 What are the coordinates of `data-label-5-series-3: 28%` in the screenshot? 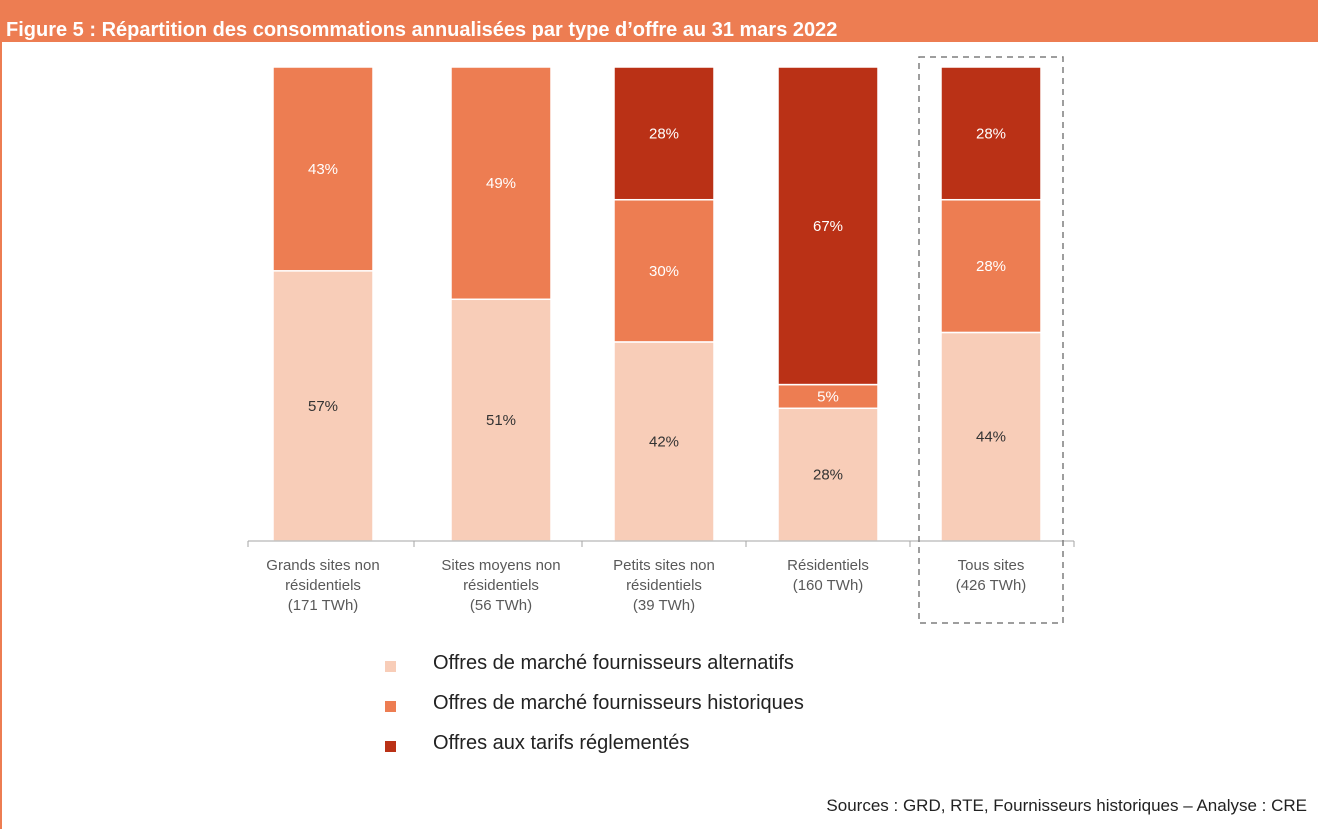 It's located at (991, 133).